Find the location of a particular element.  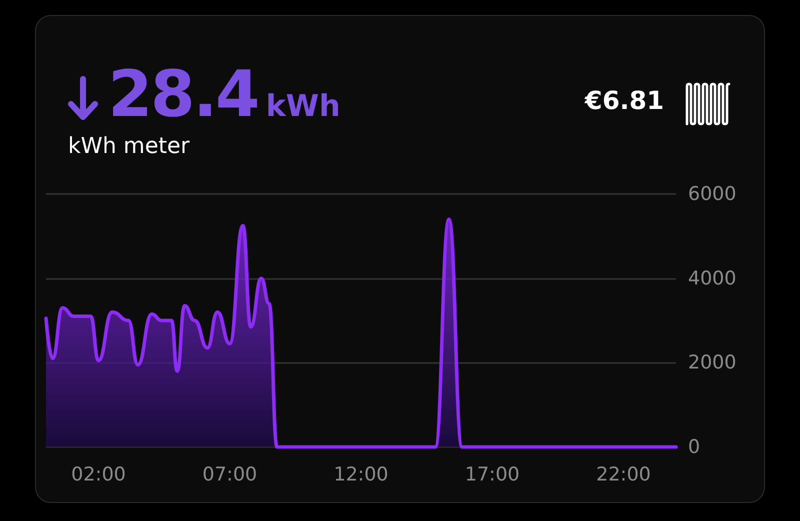

x-tick-label: 17:00 is located at coordinates (492, 475).